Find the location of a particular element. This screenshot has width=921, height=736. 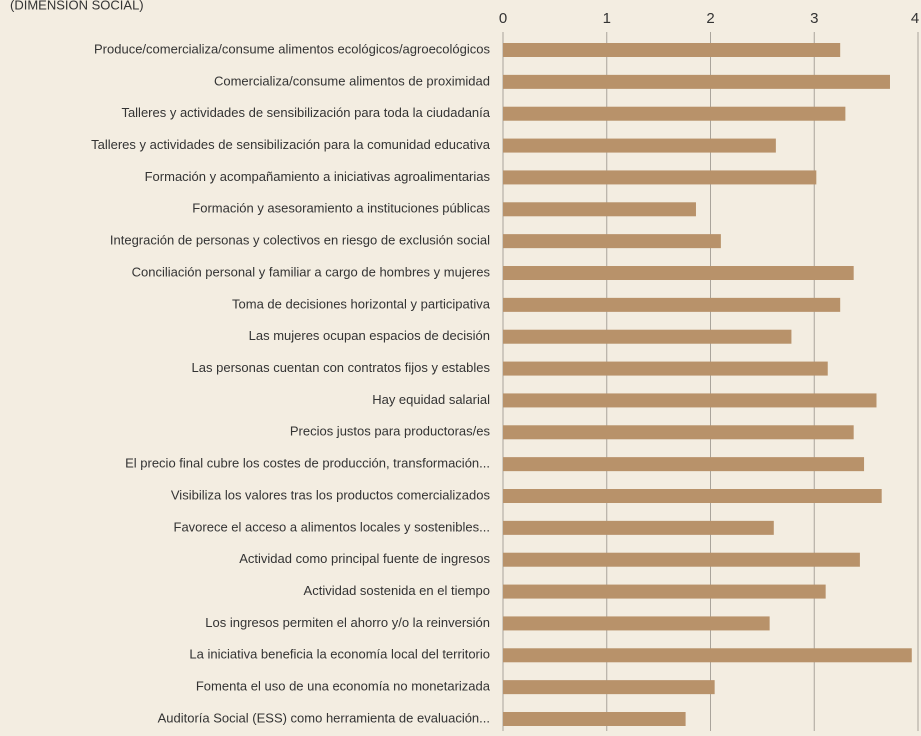

y-tick-label: Actividad sostenida en el tiempo is located at coordinates (397, 590).